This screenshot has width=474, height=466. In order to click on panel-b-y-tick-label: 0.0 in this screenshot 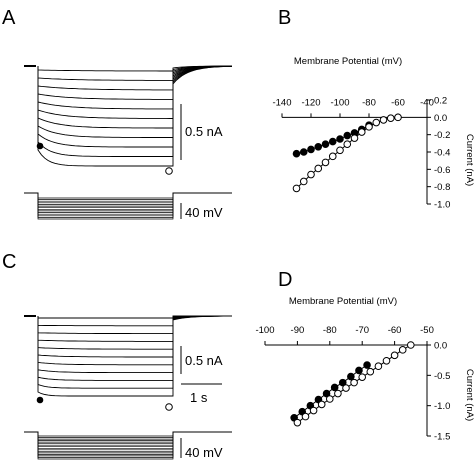, I will do `click(440, 118)`.